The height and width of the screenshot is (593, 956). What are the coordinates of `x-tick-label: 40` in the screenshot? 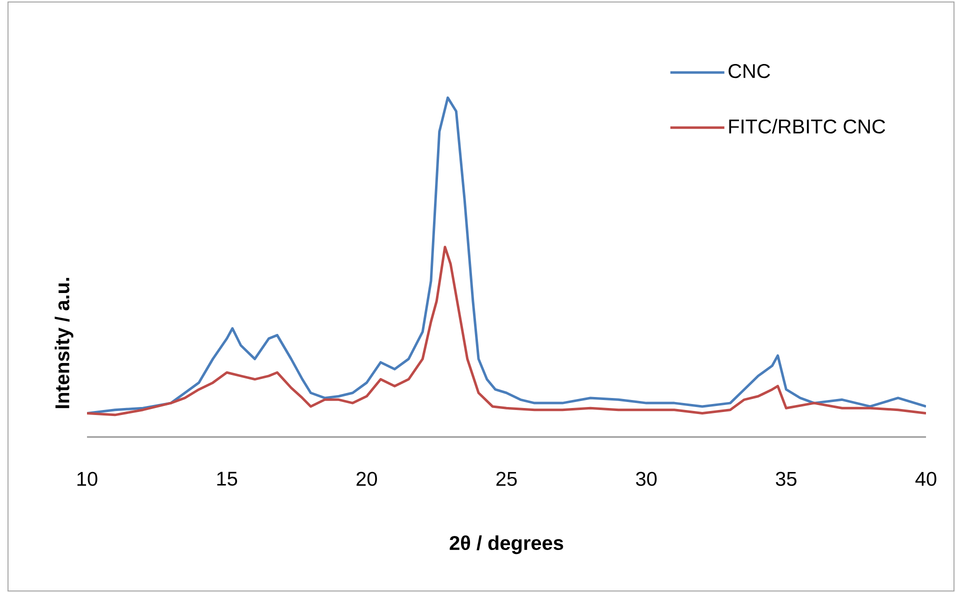 It's located at (925, 479).